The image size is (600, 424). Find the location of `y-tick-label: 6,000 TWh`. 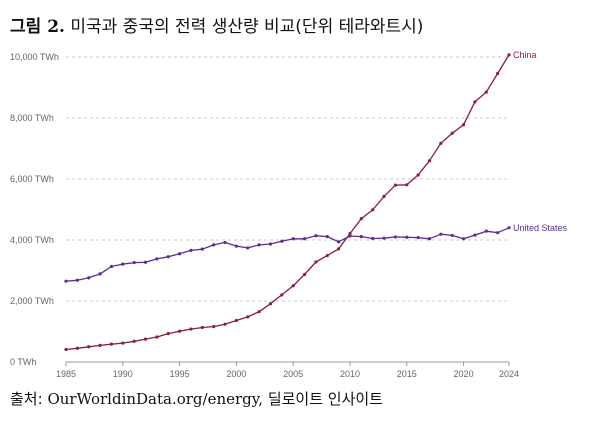

y-tick-label: 6,000 TWh is located at coordinates (32, 179).